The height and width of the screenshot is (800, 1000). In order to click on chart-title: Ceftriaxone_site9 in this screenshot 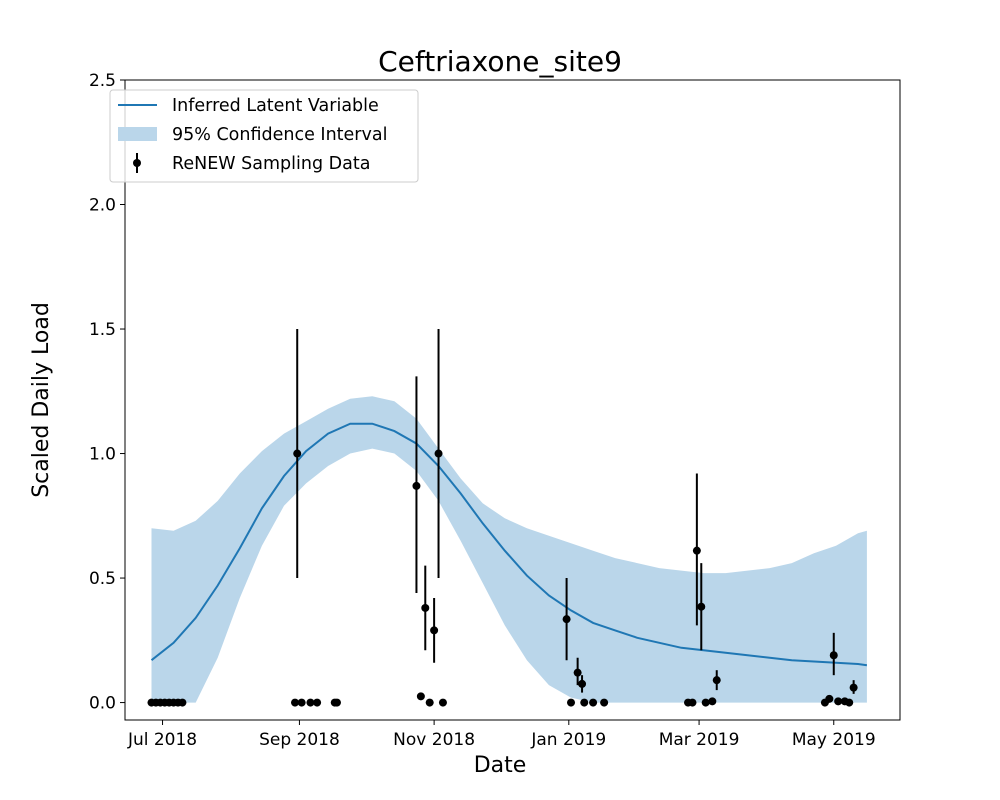, I will do `click(500, 61)`.